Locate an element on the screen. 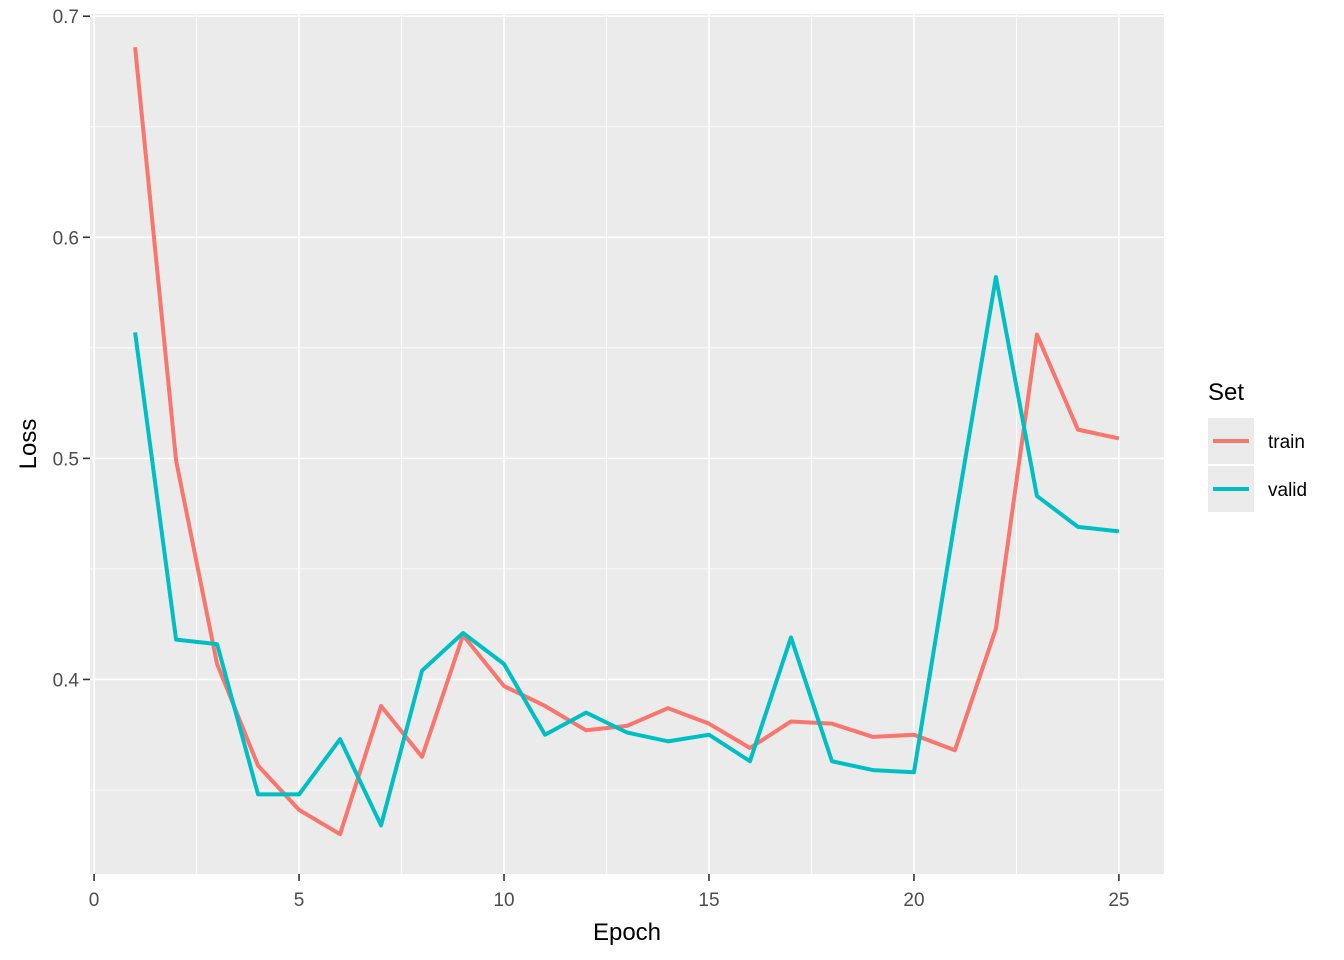  x-tick-label: 25 is located at coordinates (1118, 900).